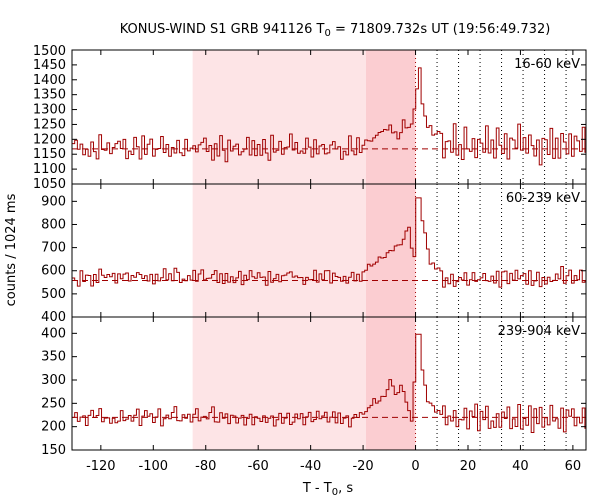 Image resolution: width=600 pixels, height=500 pixels. What do you see at coordinates (101, 466) in the screenshot?
I see `x-tick-label: -120` at bounding box center [101, 466].